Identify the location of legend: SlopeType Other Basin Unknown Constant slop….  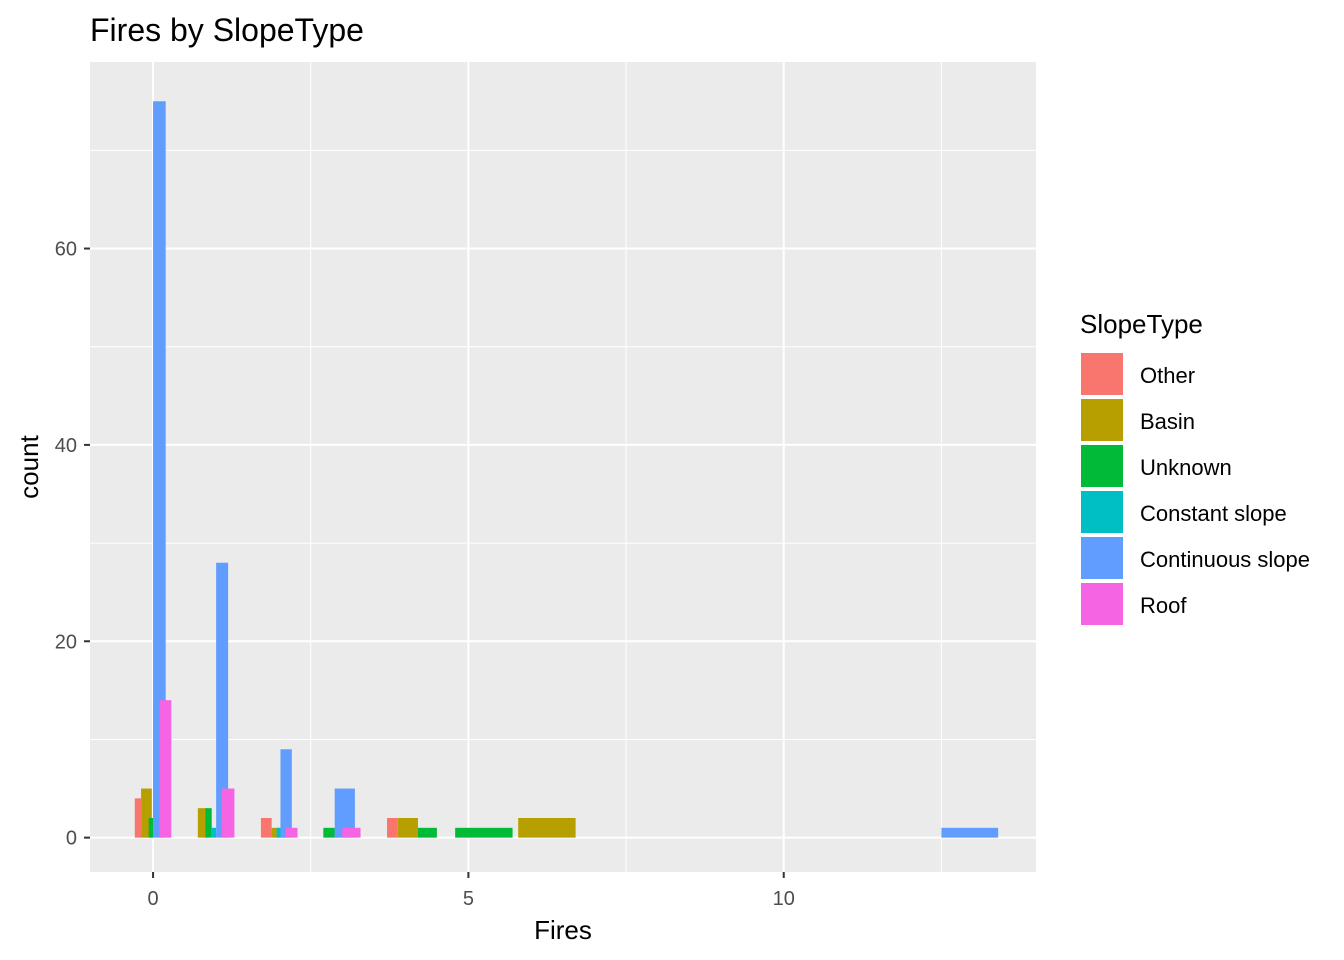
(1195, 467).